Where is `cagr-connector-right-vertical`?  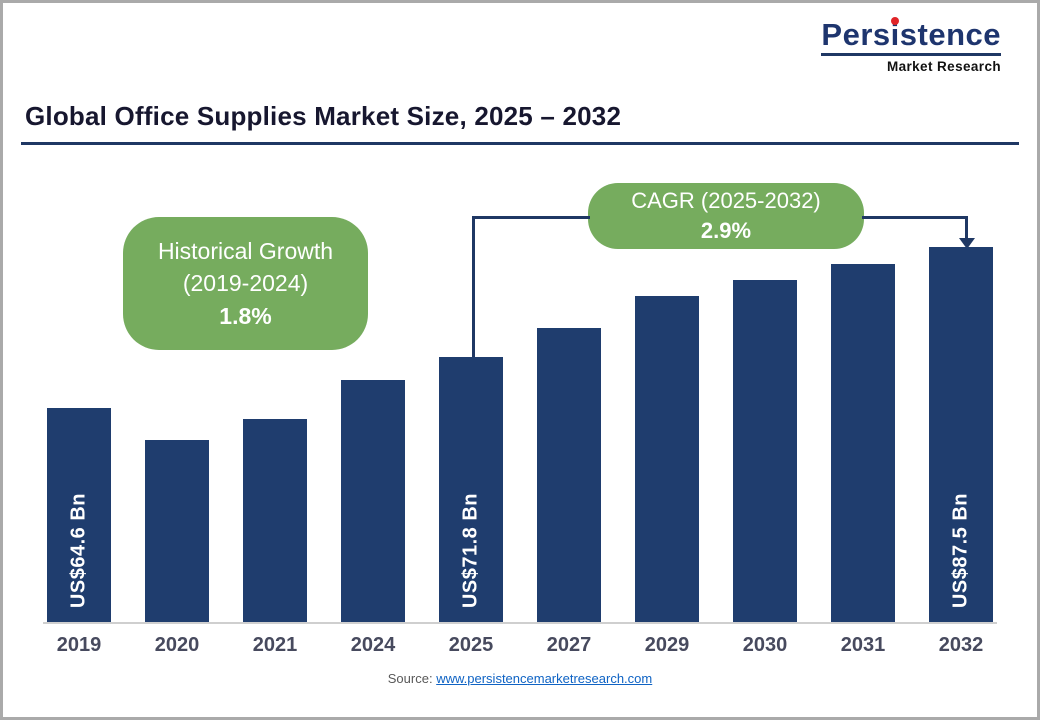
cagr-connector-right-vertical is located at coordinates (966, 227).